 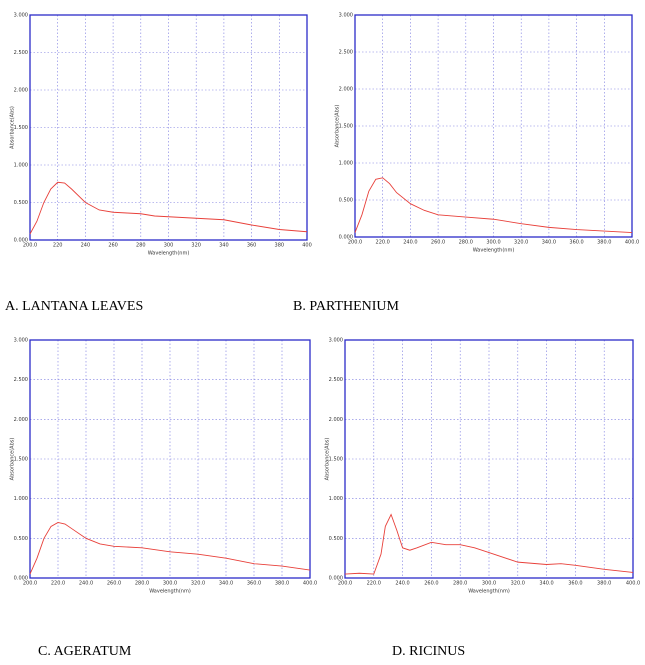 I want to click on caption: D. RICINUS, so click(x=428, y=651).